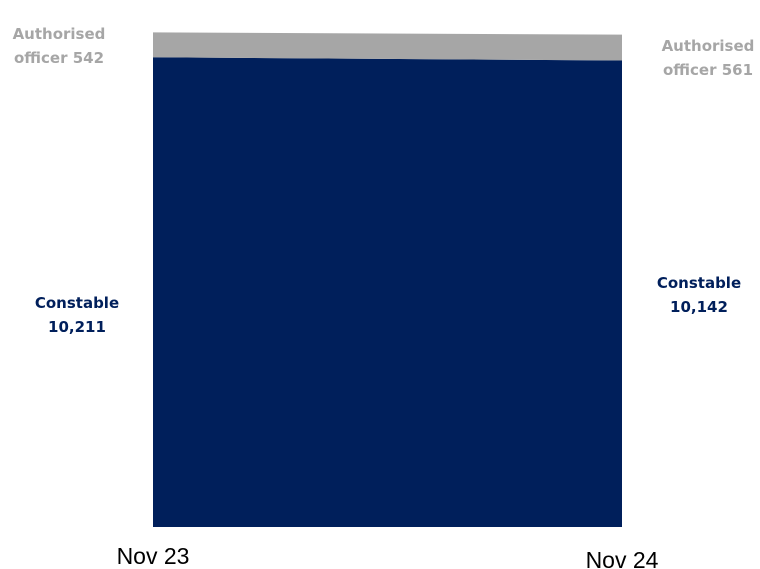 The height and width of the screenshot is (569, 760). Describe the element at coordinates (622, 558) in the screenshot. I see `x-tick-label-nov-24: Nov 24` at that location.